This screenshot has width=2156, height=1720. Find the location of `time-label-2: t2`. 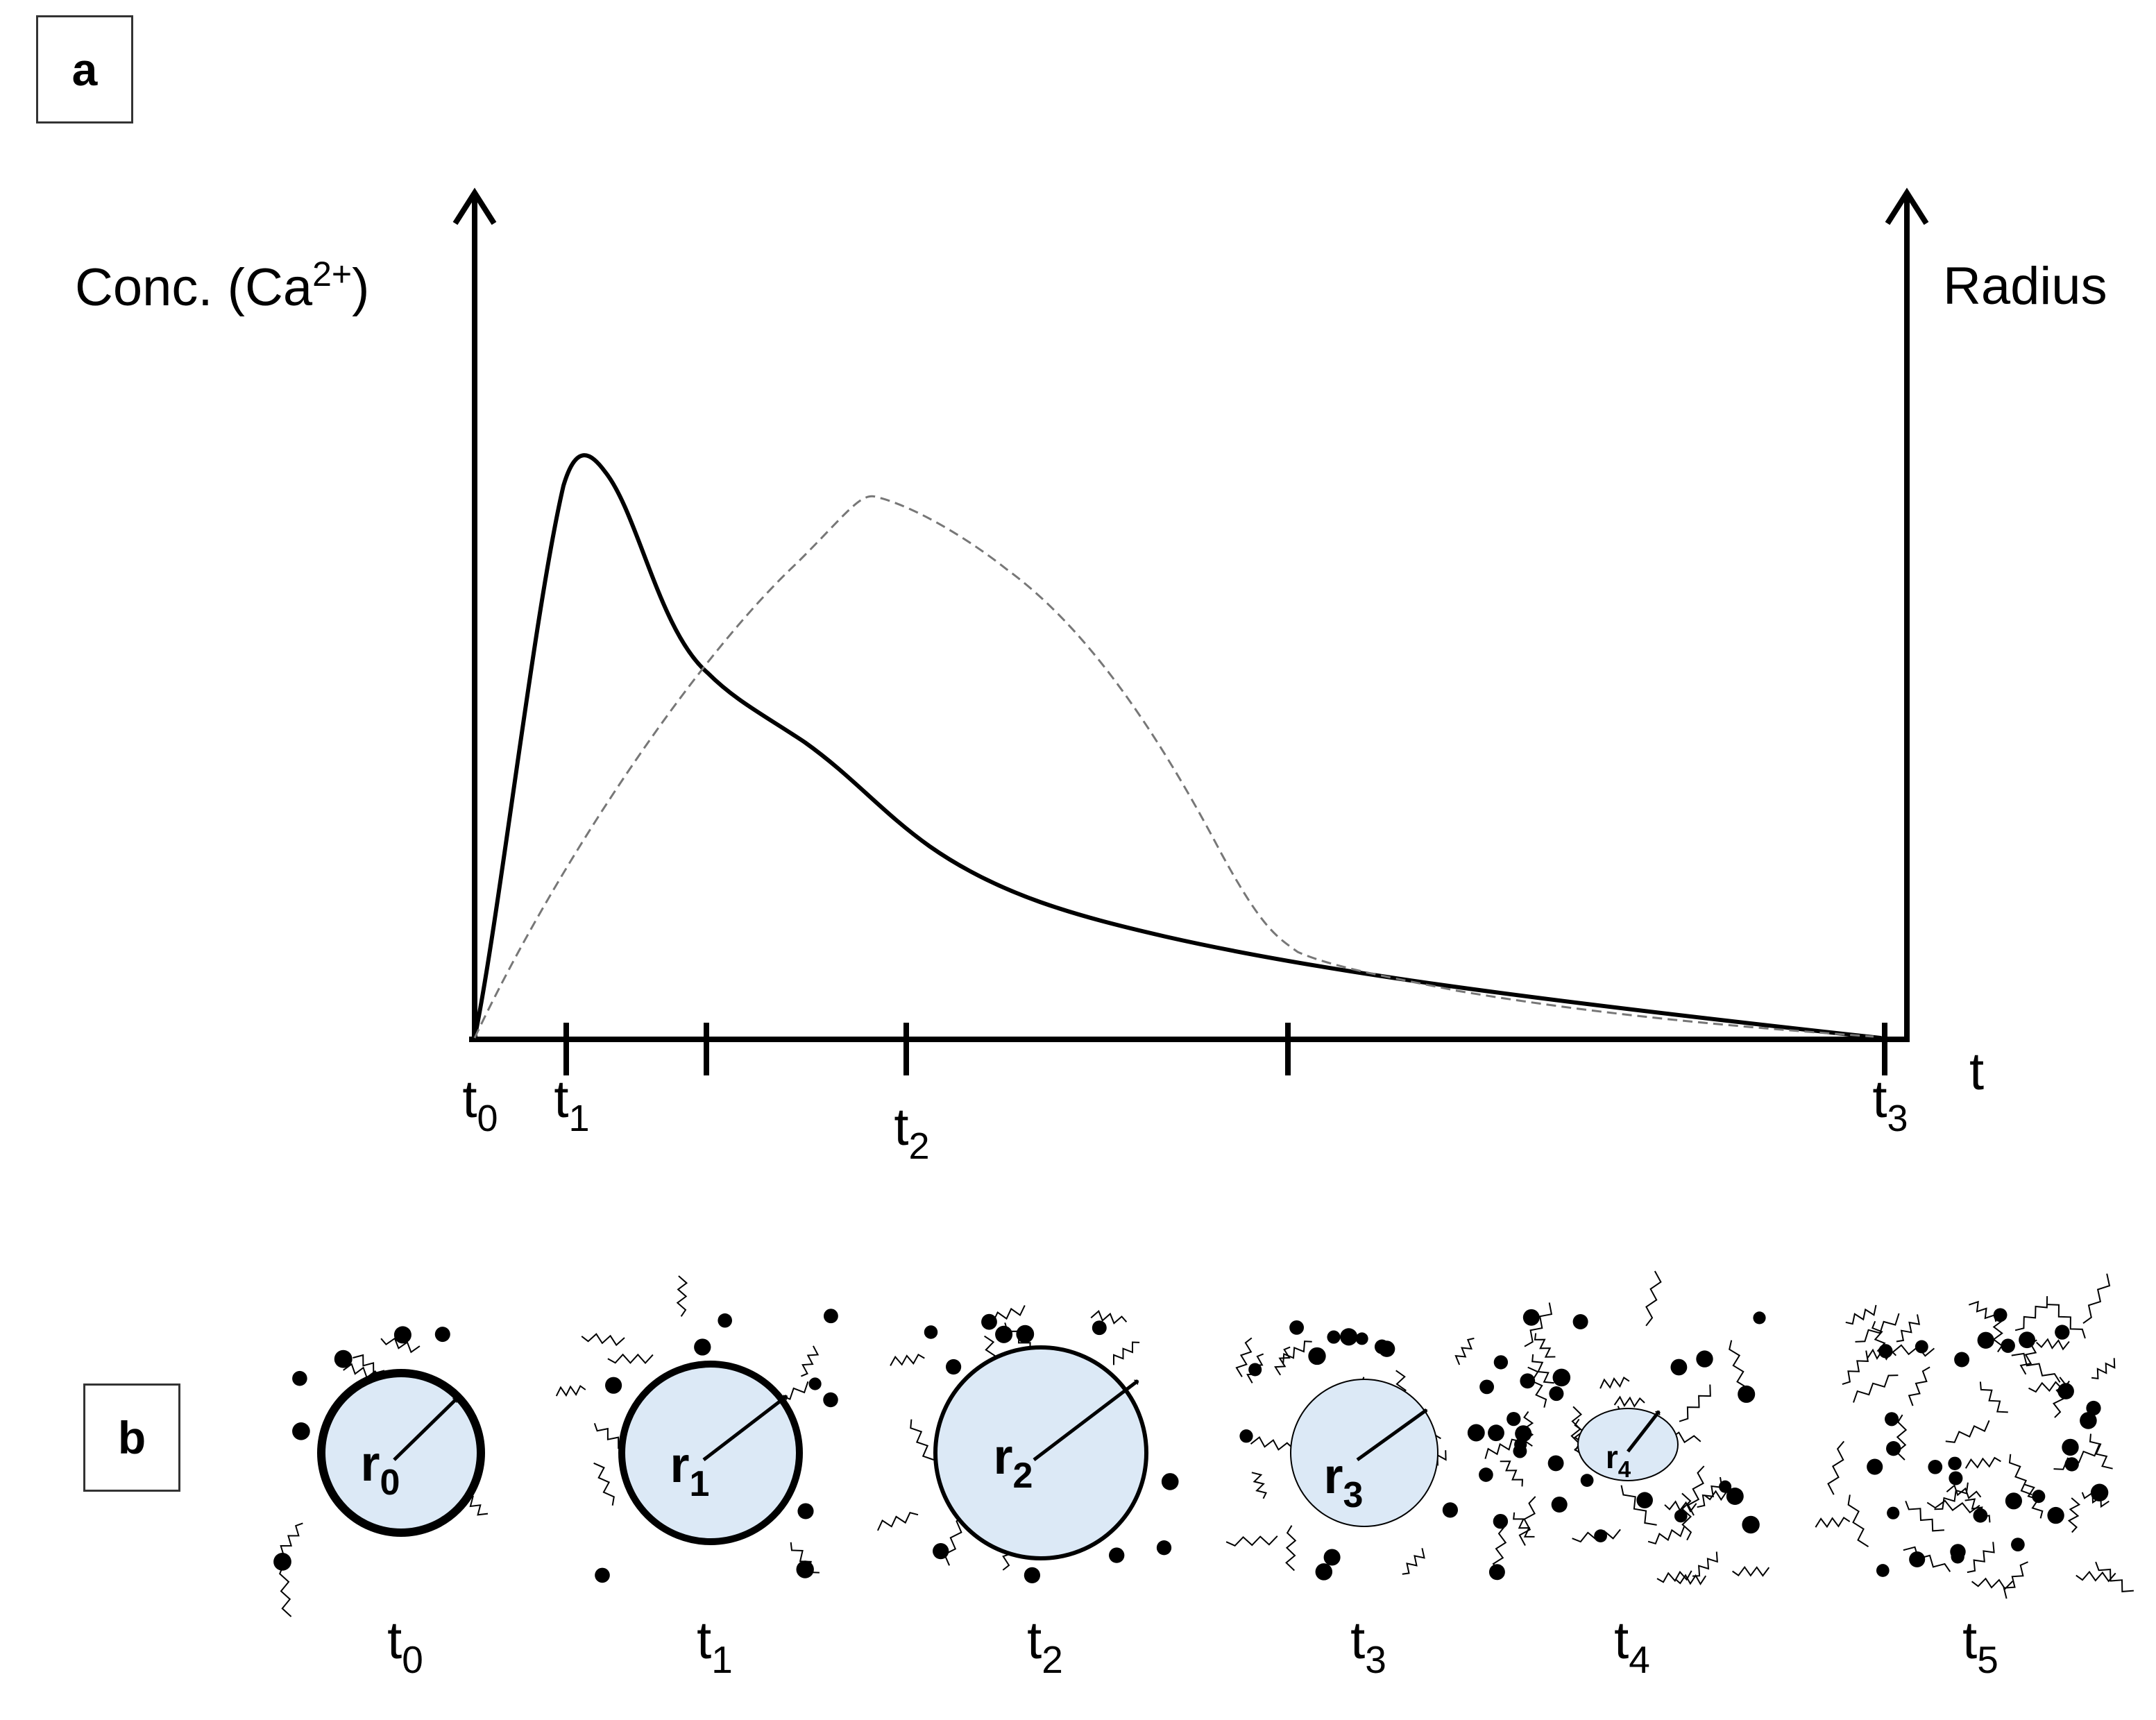

time-label-2: t2 is located at coordinates (1045, 1646).